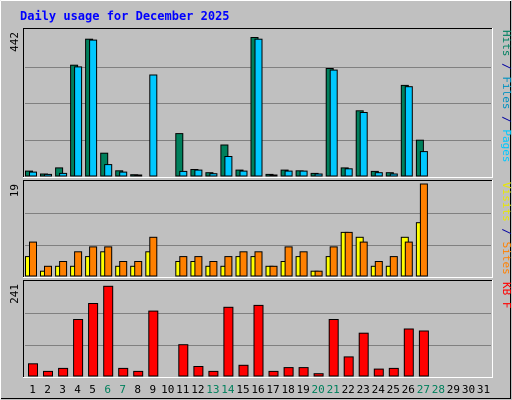  I want to click on x-tick-label: 1, so click(32, 389).